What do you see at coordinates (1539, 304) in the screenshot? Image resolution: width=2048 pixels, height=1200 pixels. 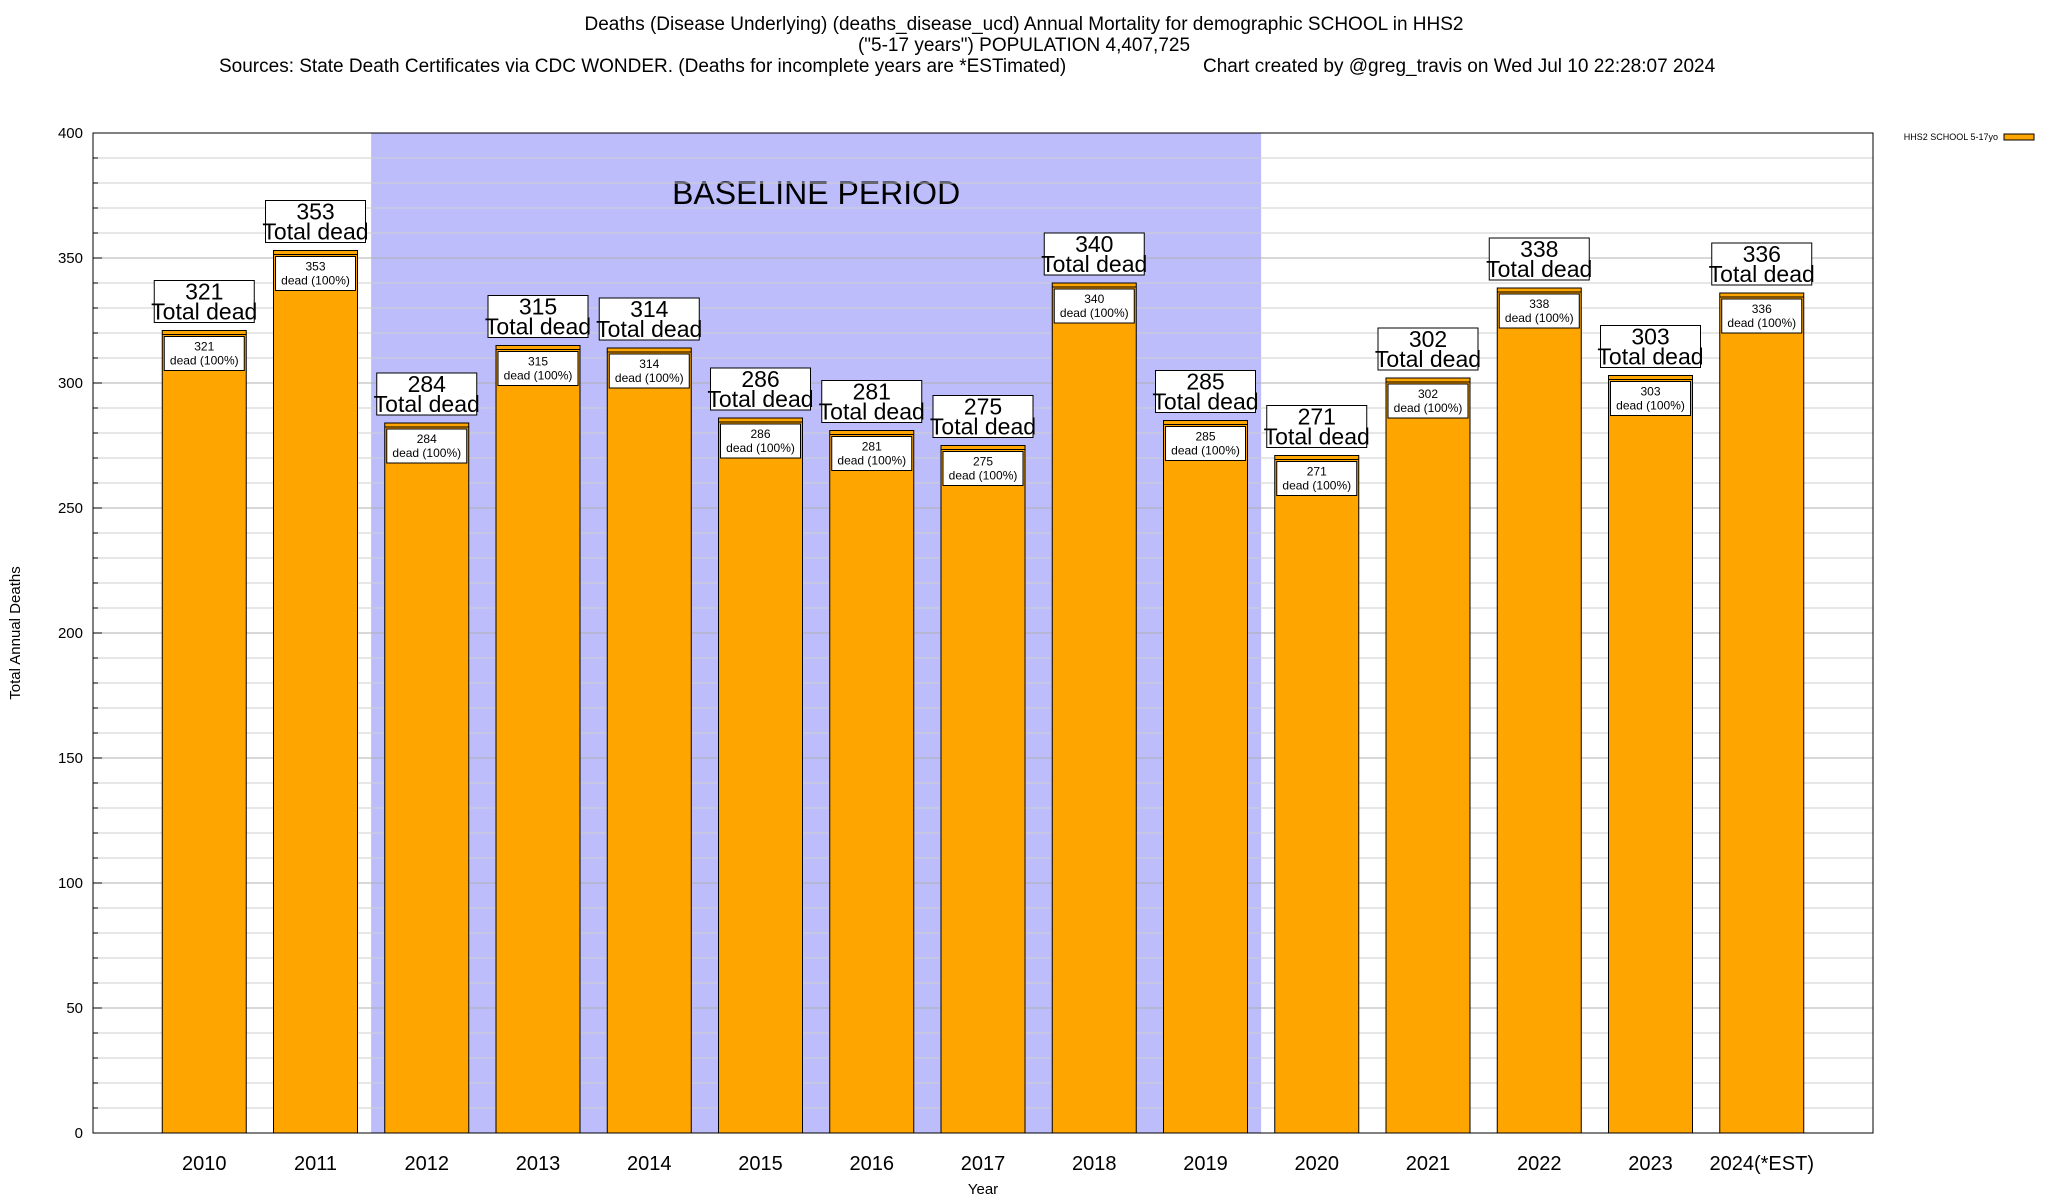 I see `bar-inner-value: 338` at bounding box center [1539, 304].